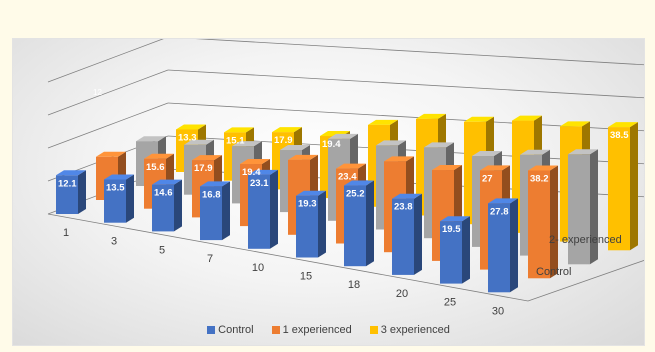 This screenshot has width=655, height=352. Describe the element at coordinates (97, 92) in the screenshot. I see `z-axis-label: 12` at that location.